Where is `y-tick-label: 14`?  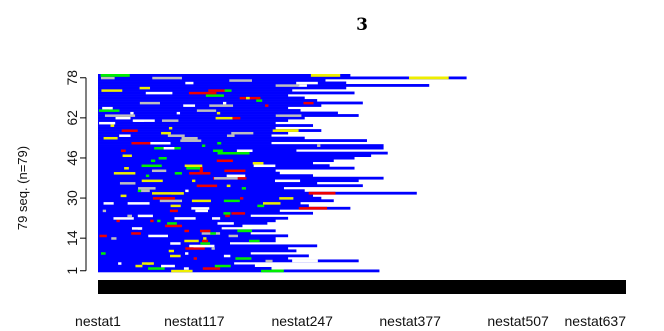 y-tick-label: 14 is located at coordinates (72, 238).